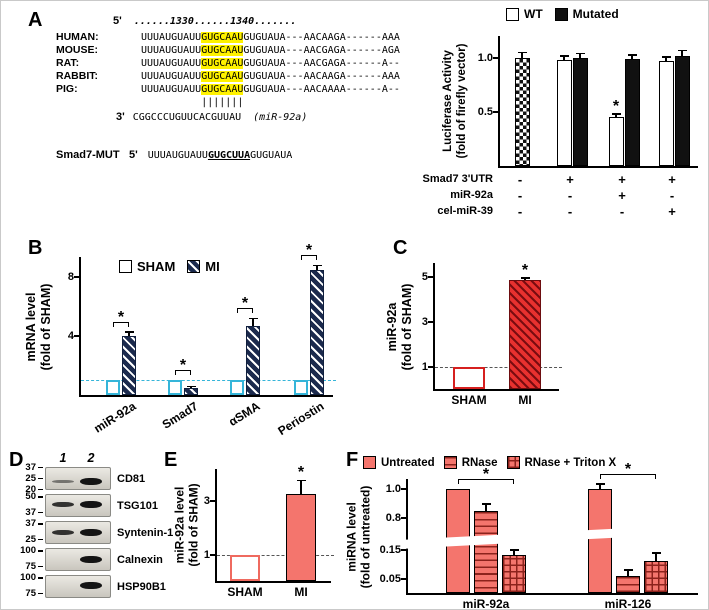  Describe the element at coordinates (186, 525) in the screenshot. I see `panel-e-y-axis-label: miR-92a level (fold of SHAM)` at that location.